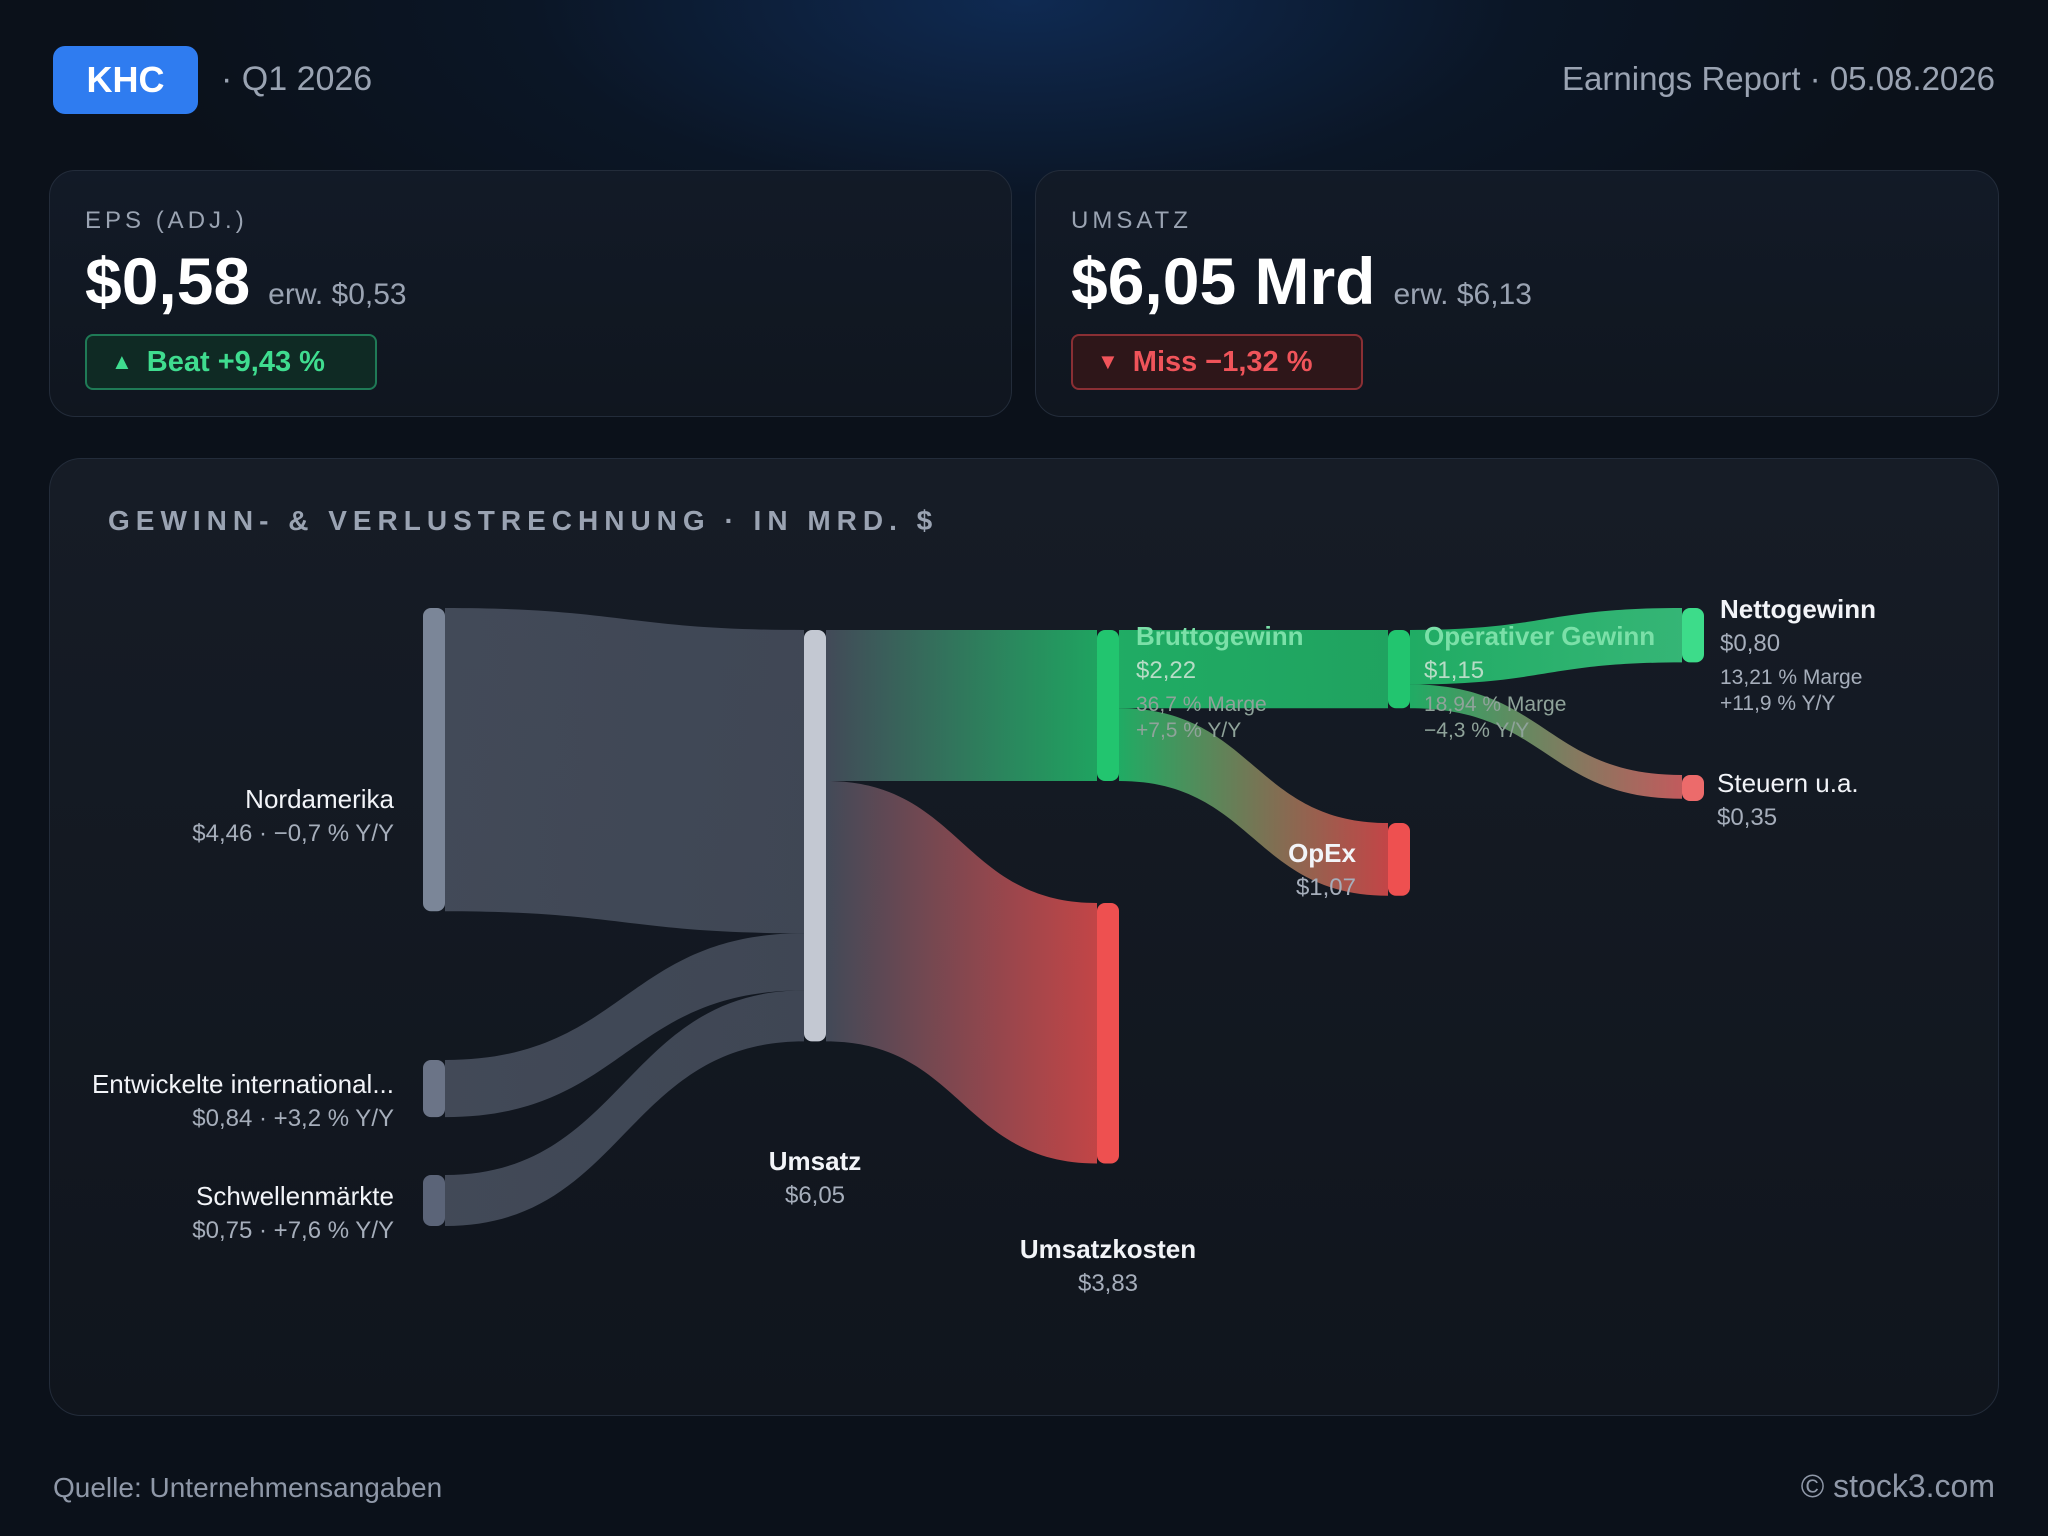 The height and width of the screenshot is (1536, 2048). What do you see at coordinates (1322, 853) in the screenshot?
I see `label-opex-name: OpEx` at bounding box center [1322, 853].